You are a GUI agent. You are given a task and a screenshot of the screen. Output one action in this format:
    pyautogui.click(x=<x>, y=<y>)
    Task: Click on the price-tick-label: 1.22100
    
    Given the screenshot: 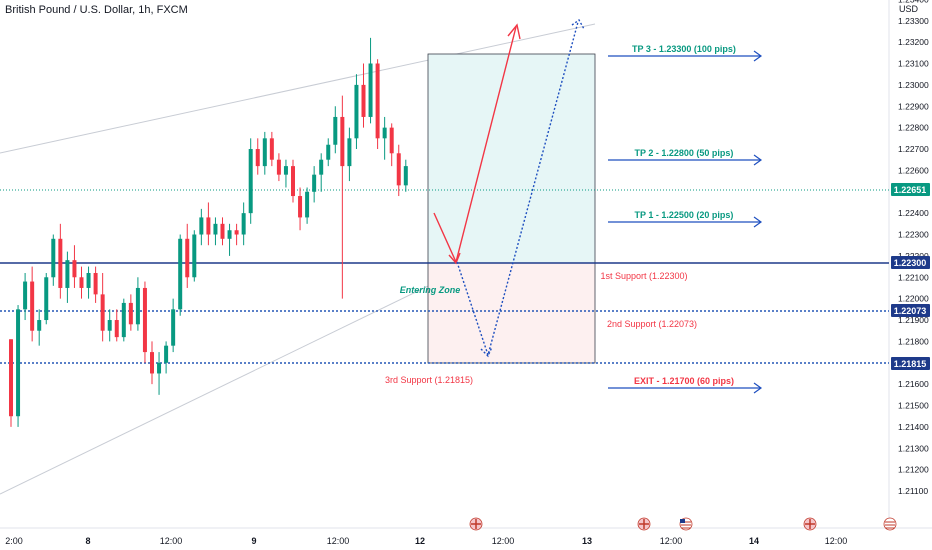 What is the action you would take?
    pyautogui.click(x=913, y=277)
    